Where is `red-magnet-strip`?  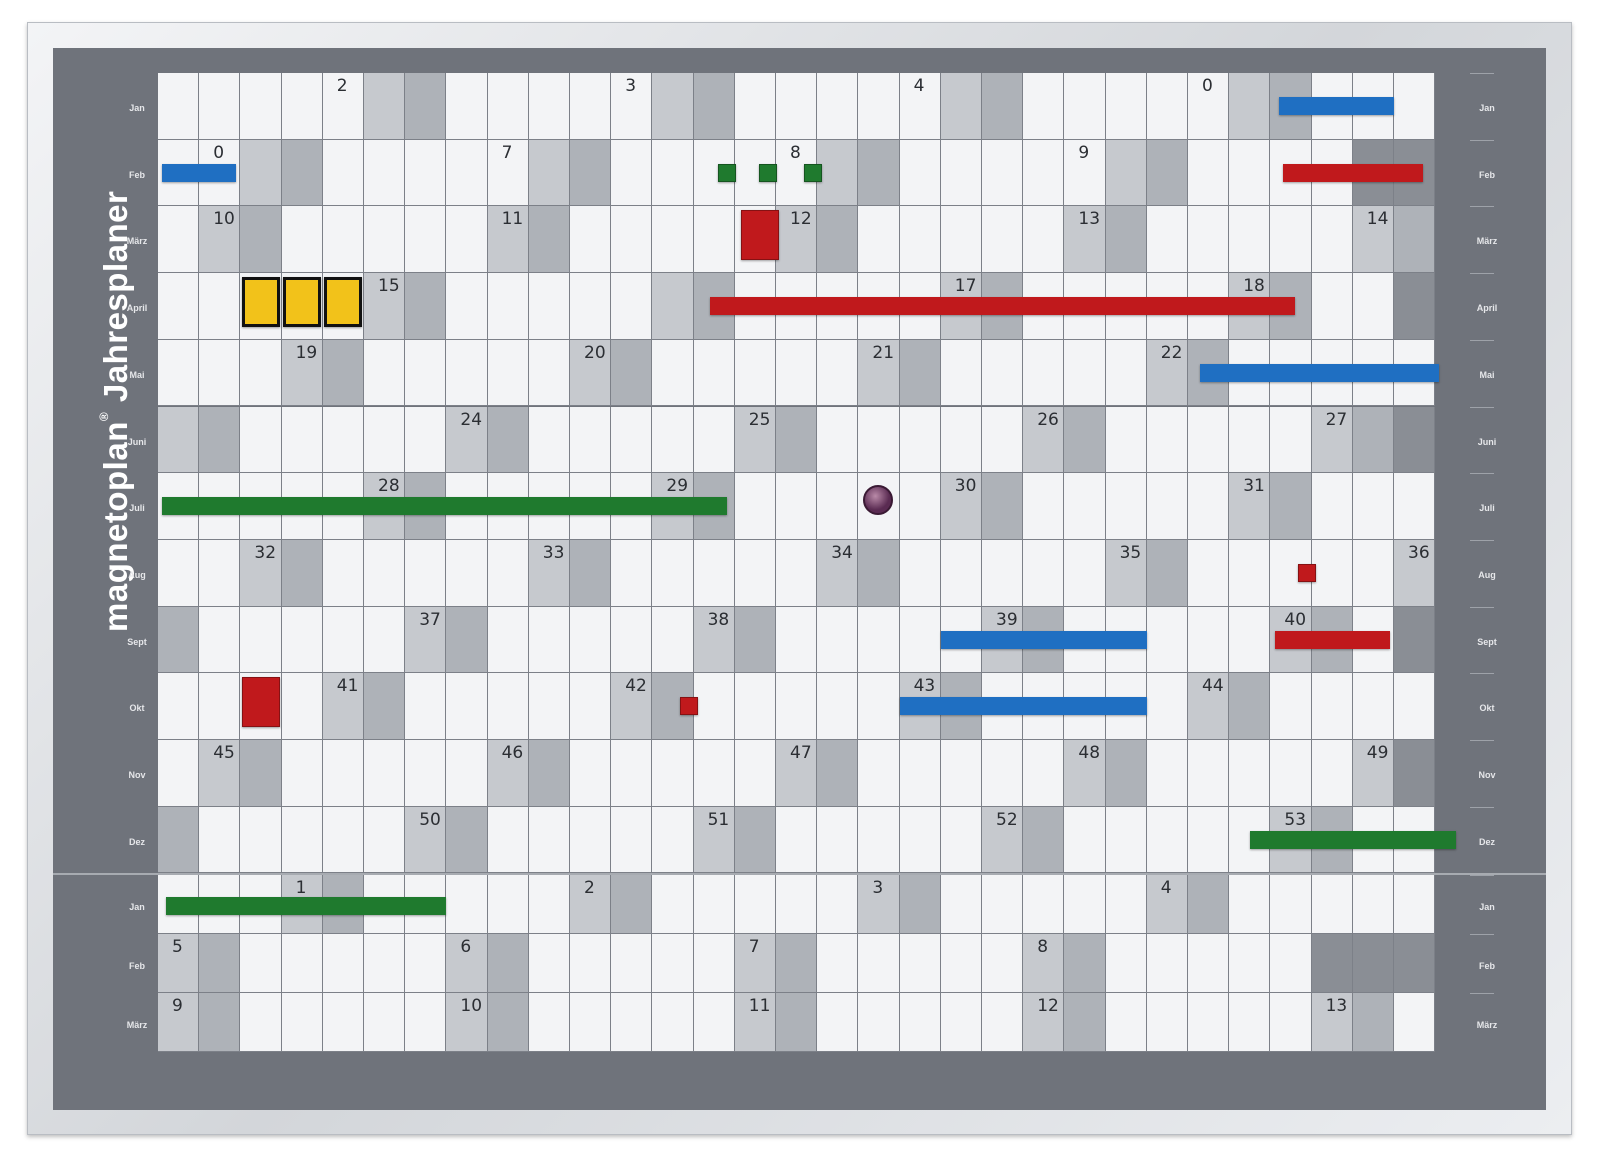 red-magnet-strip is located at coordinates (1352, 172).